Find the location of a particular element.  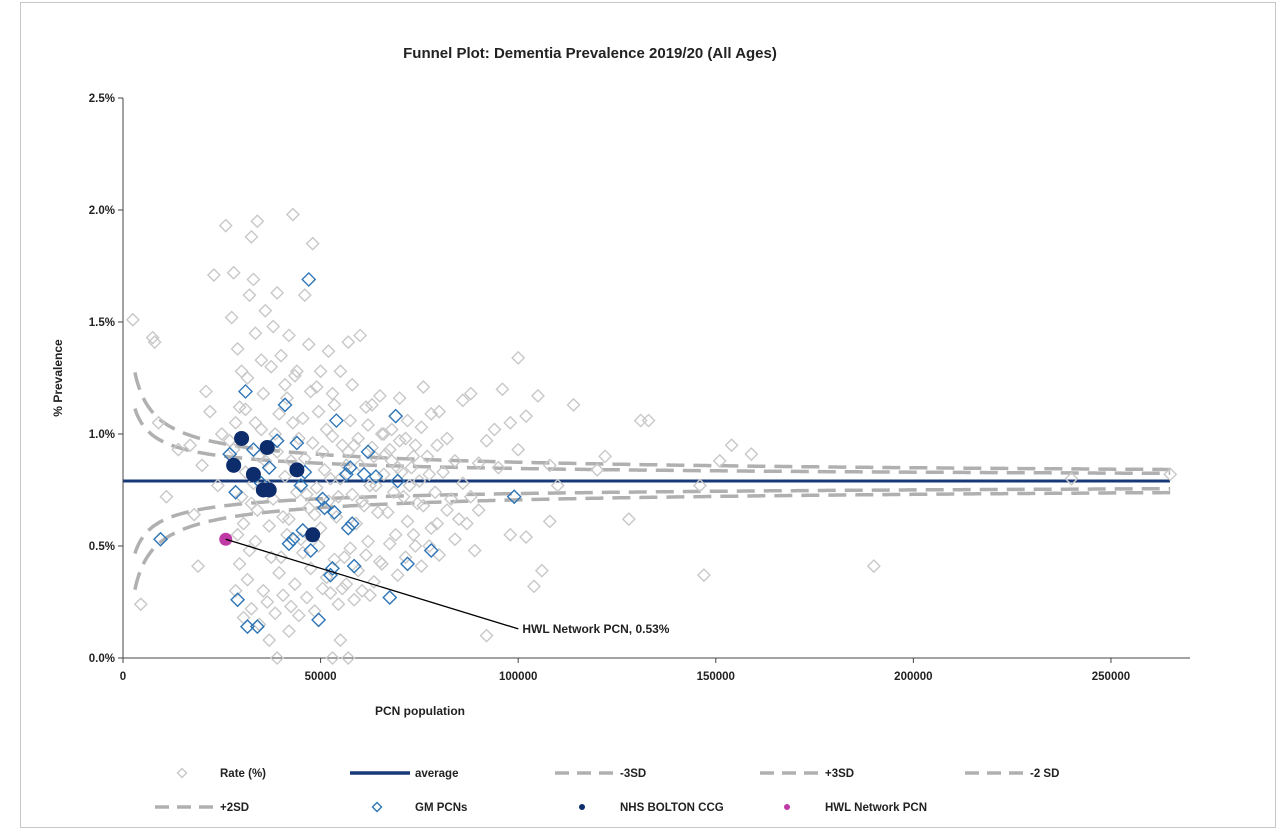

nhs-bolton-ccg-point is located at coordinates (242, 438).